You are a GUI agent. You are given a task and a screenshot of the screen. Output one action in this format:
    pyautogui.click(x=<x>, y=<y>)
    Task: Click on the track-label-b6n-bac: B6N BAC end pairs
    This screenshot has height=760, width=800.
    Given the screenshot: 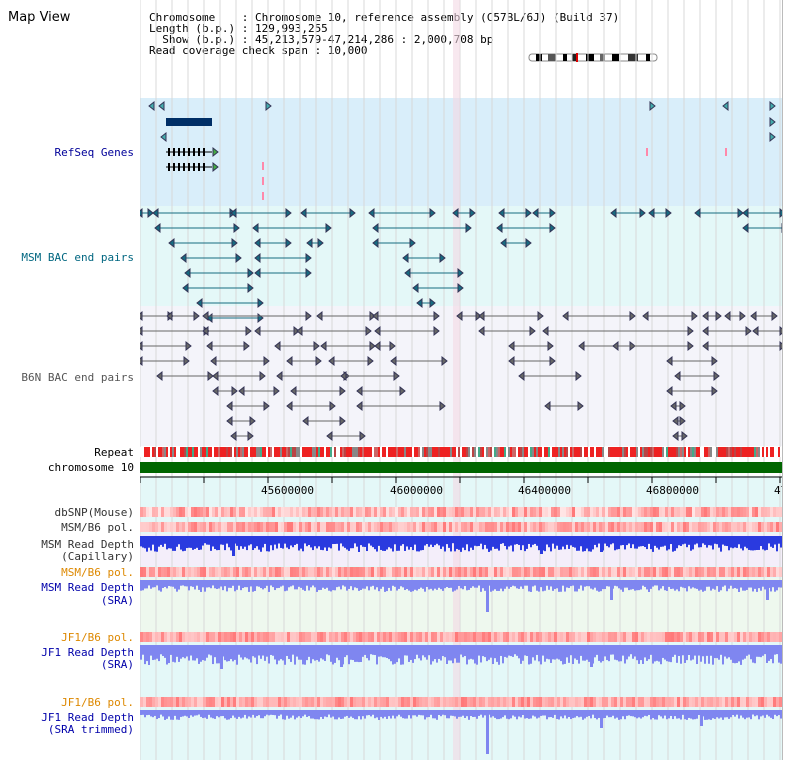 What is the action you would take?
    pyautogui.click(x=77, y=377)
    